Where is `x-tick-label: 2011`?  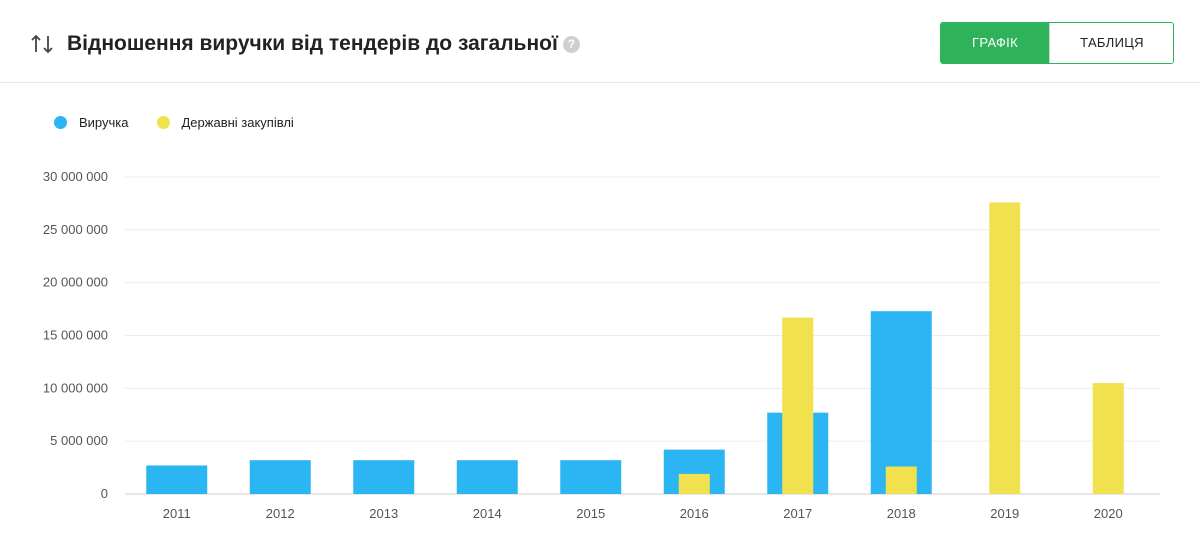 x-tick-label: 2011 is located at coordinates (177, 513).